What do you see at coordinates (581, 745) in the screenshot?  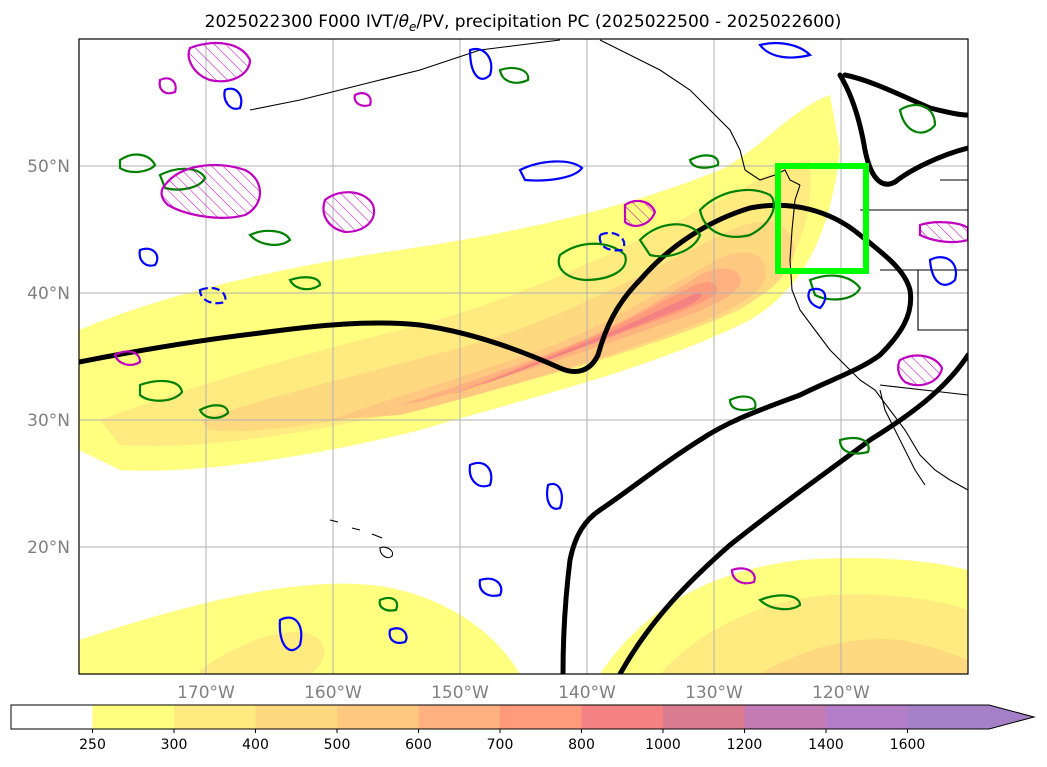 I see `colorbar-tick-label: 800` at bounding box center [581, 745].